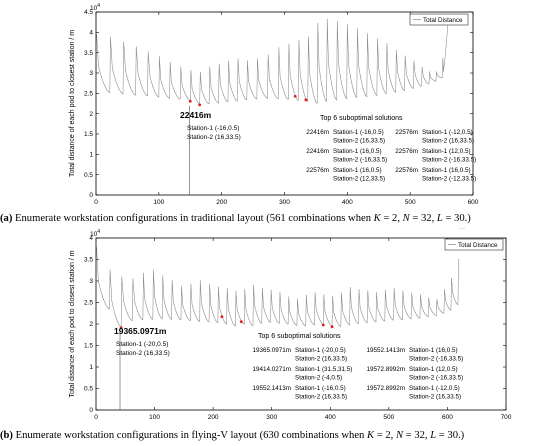 Image resolution: width=550 pixels, height=446 pixels. I want to click on a-ytick-label: 3.5, so click(88, 53).